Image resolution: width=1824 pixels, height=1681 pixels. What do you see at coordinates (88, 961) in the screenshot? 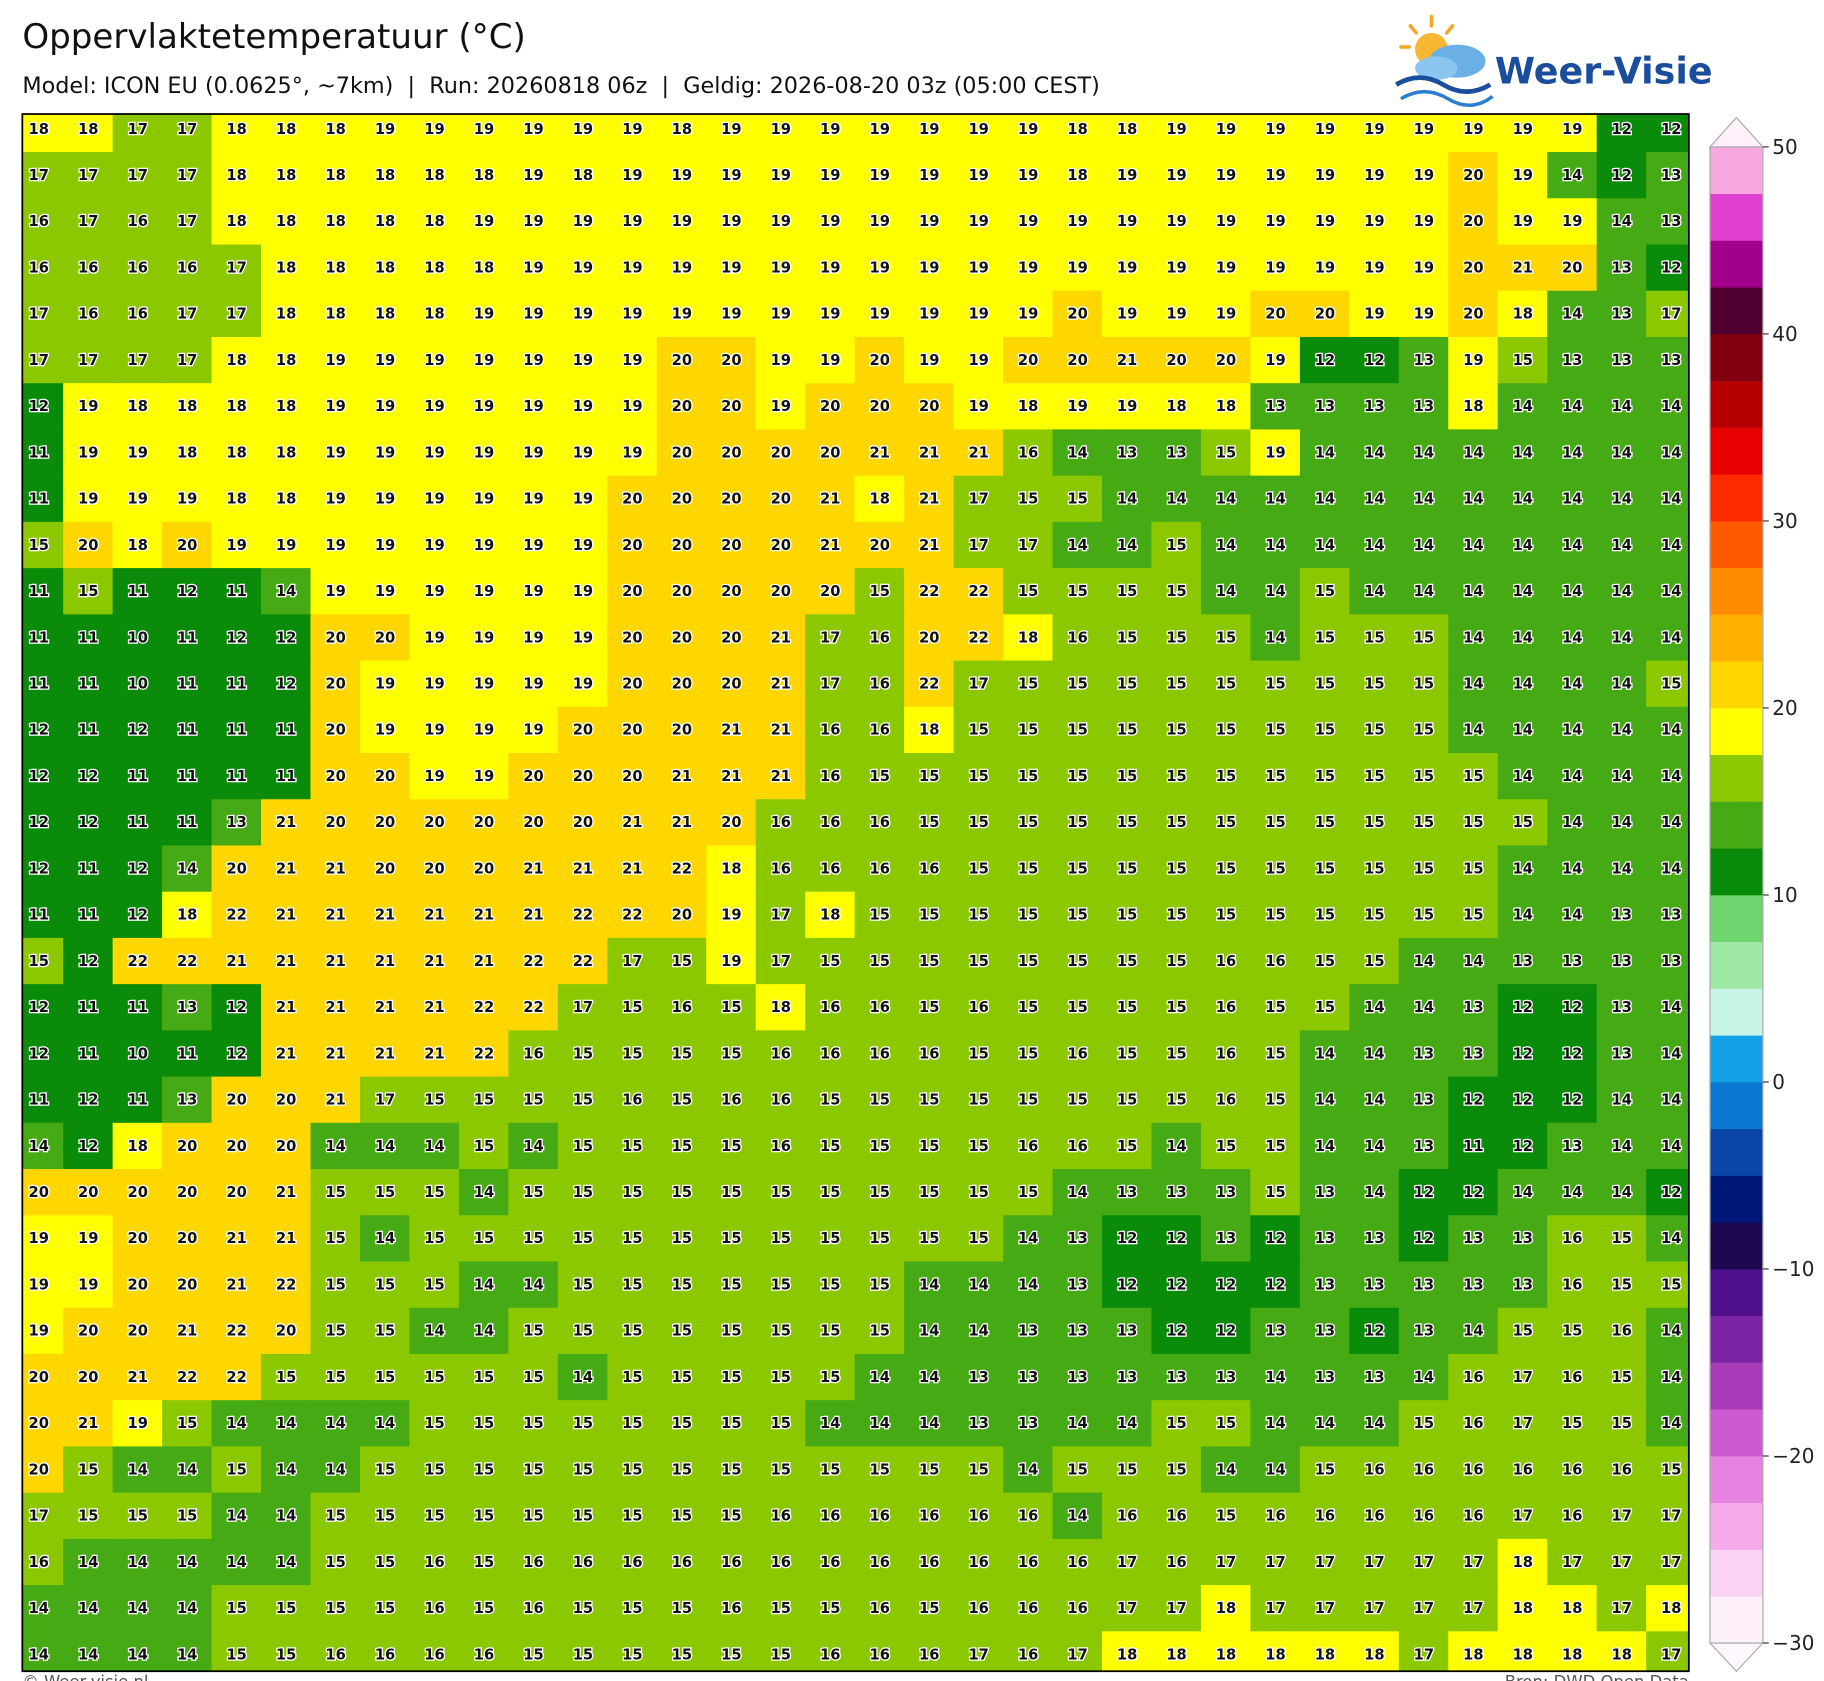
I see `temperature-label: 12` at bounding box center [88, 961].